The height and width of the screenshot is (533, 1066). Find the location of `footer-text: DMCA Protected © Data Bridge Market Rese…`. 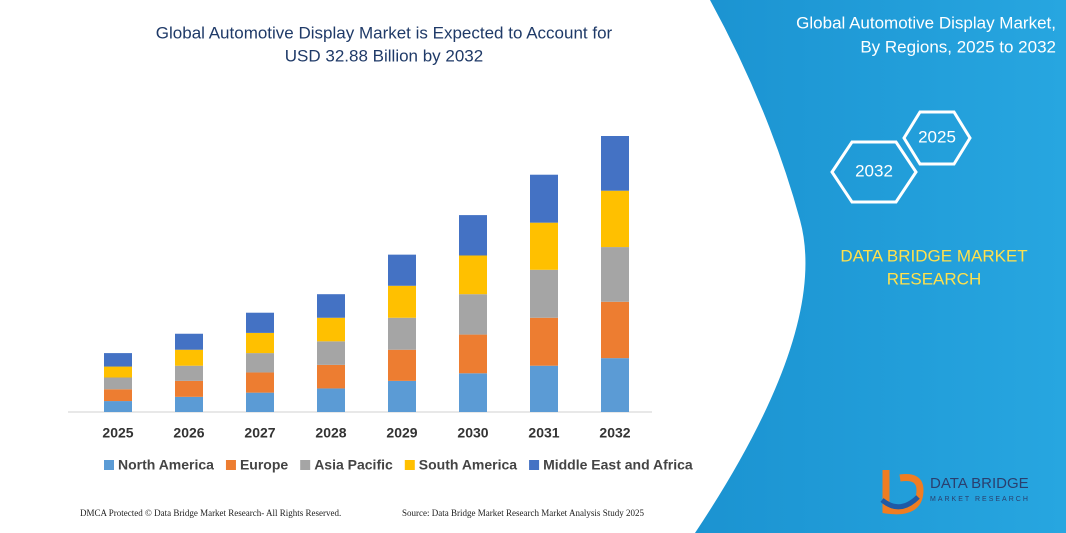

footer-text: DMCA Protected © Data Bridge Market Rese… is located at coordinates (210, 513).